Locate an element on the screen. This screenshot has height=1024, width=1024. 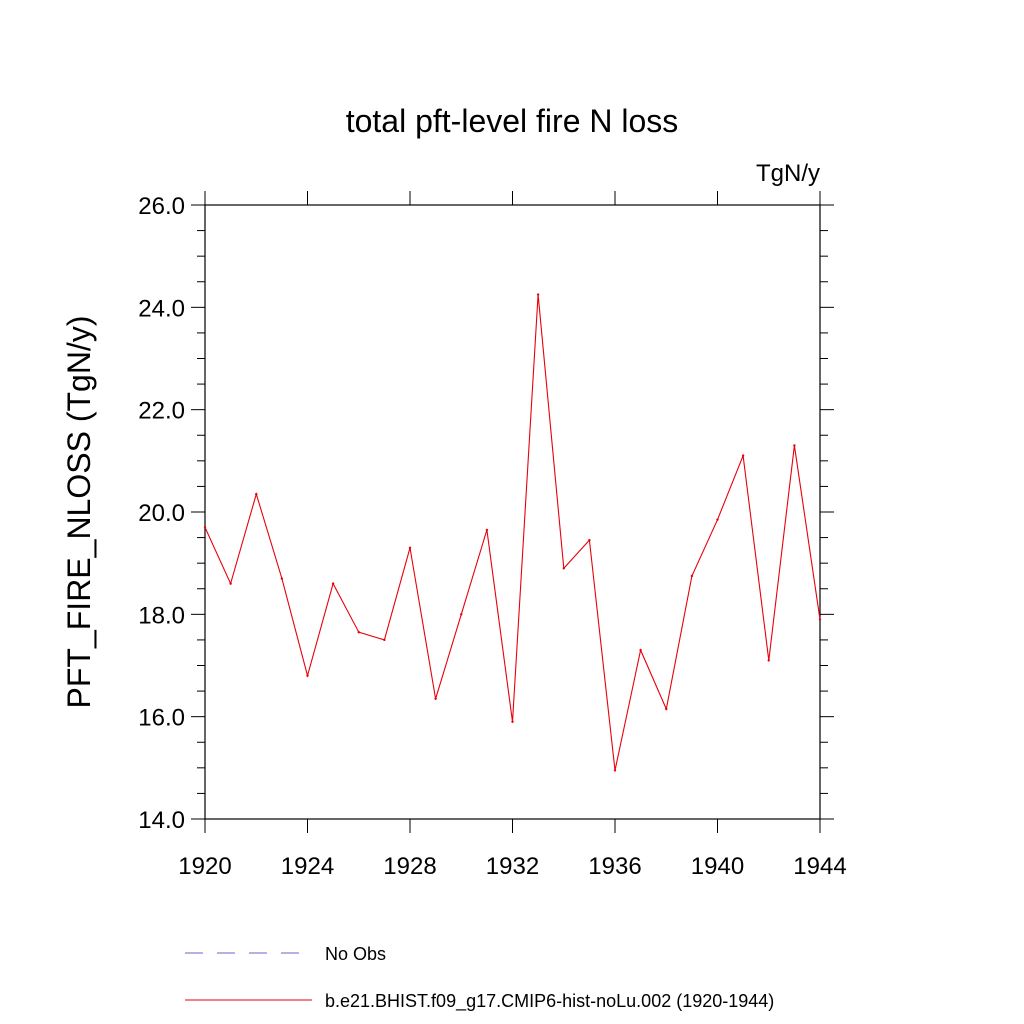
y-tick-label: 26.0 is located at coordinates (161, 206).